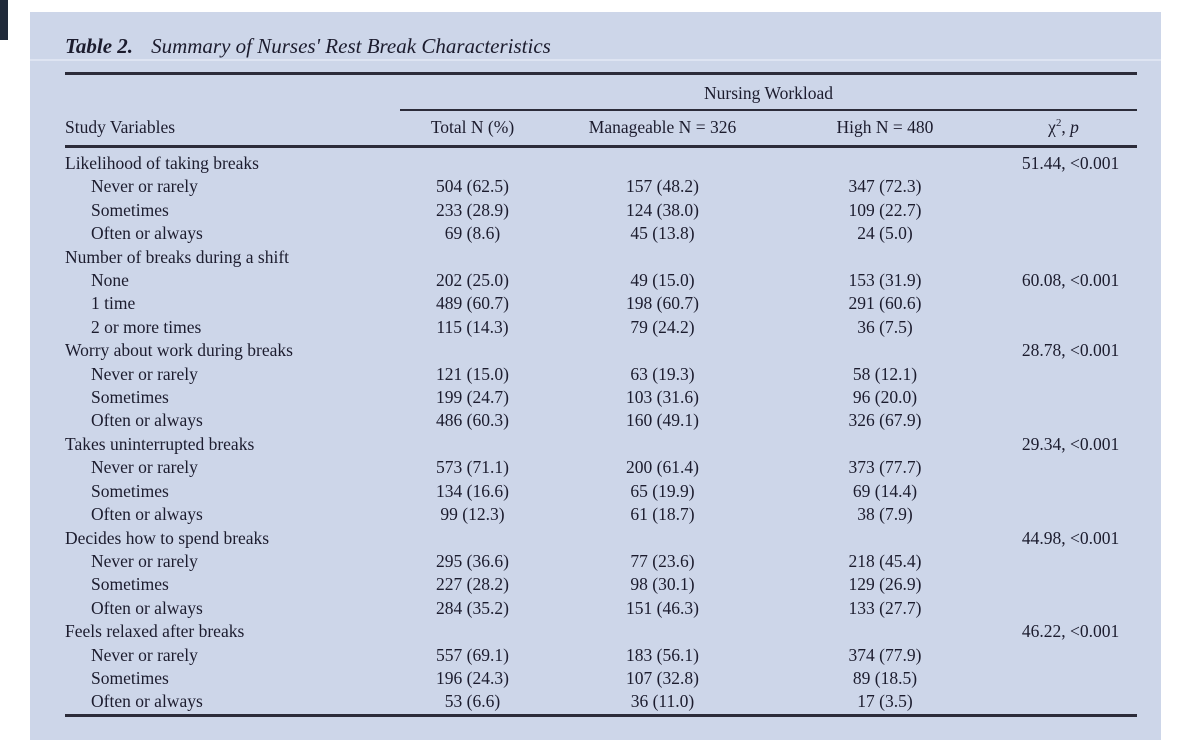  Describe the element at coordinates (472, 233) in the screenshot. I see `total-value-cell: 69 (8.6)` at that location.